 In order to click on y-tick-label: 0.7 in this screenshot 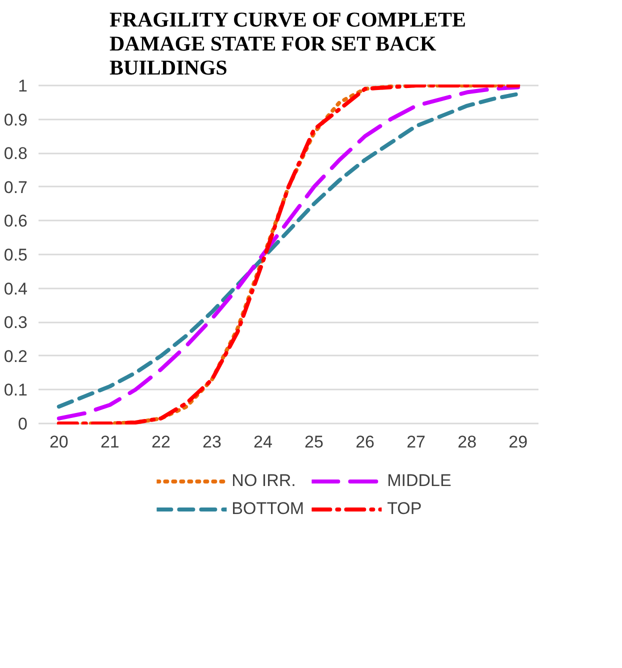, I will do `click(16, 187)`.